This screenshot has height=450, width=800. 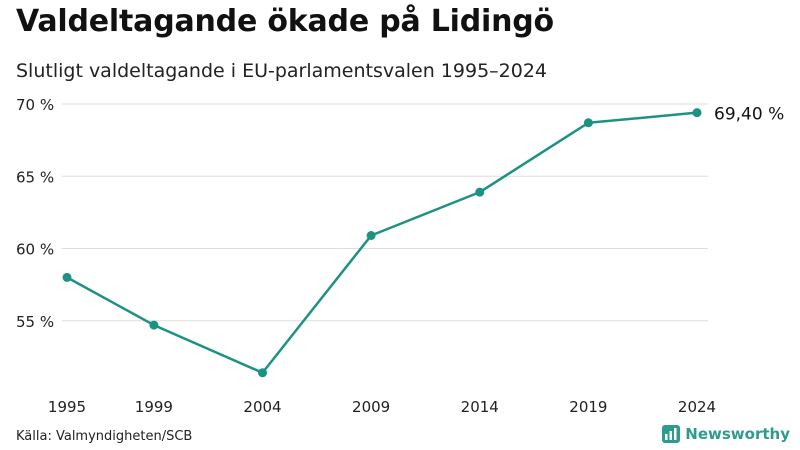 What do you see at coordinates (480, 407) in the screenshot?
I see `x-tick-label: 2014` at bounding box center [480, 407].